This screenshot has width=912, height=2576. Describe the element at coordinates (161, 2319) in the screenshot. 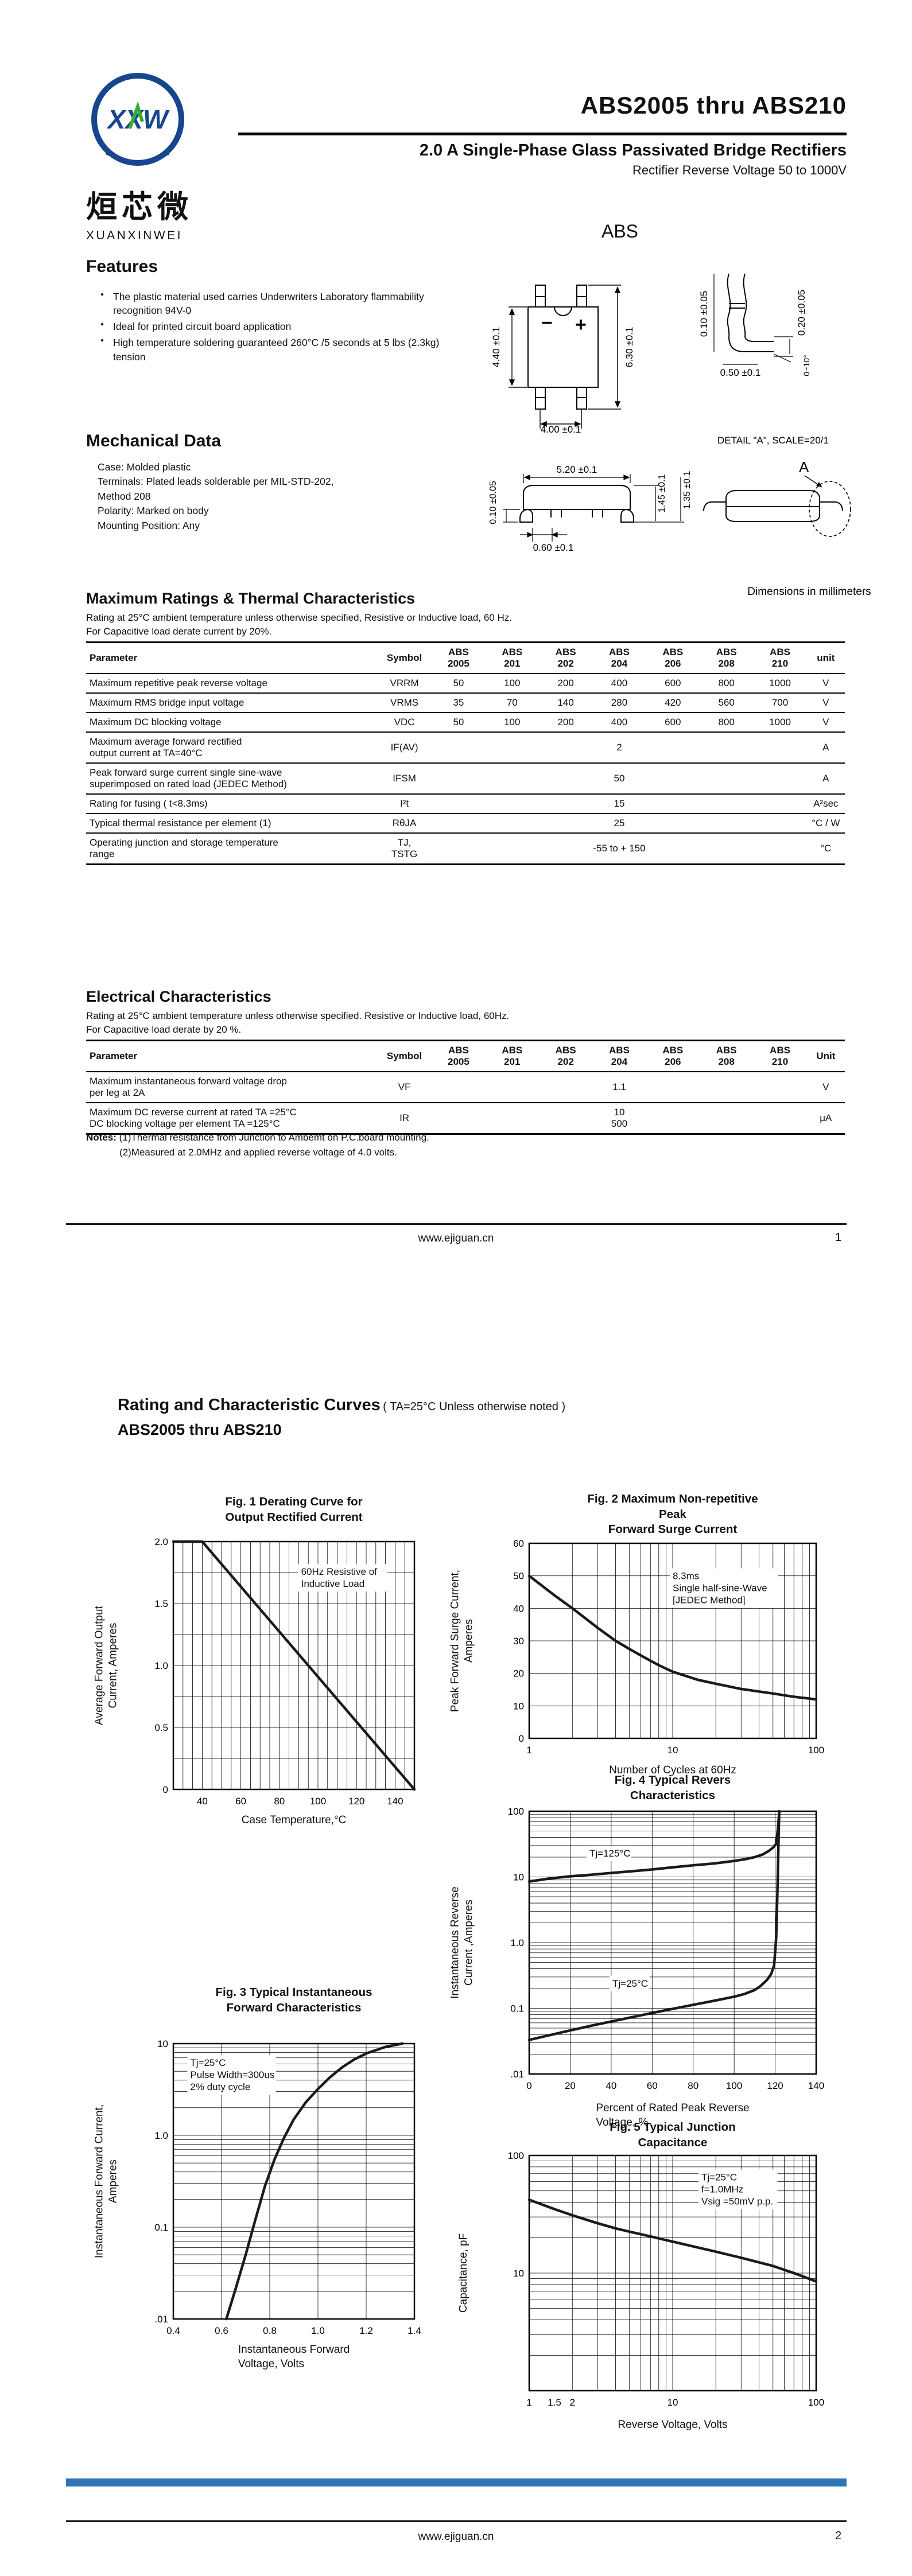

I see `svg-text: .01` at that location.